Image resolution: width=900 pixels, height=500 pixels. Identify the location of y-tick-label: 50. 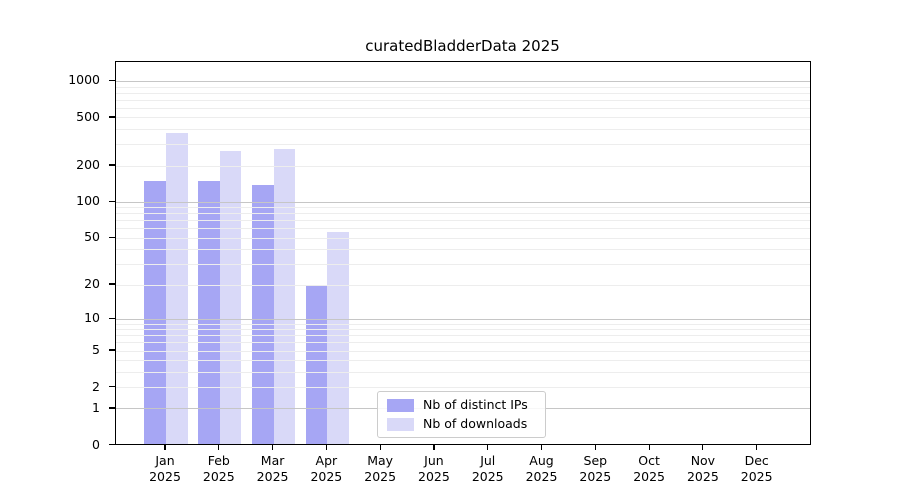
(92, 237).